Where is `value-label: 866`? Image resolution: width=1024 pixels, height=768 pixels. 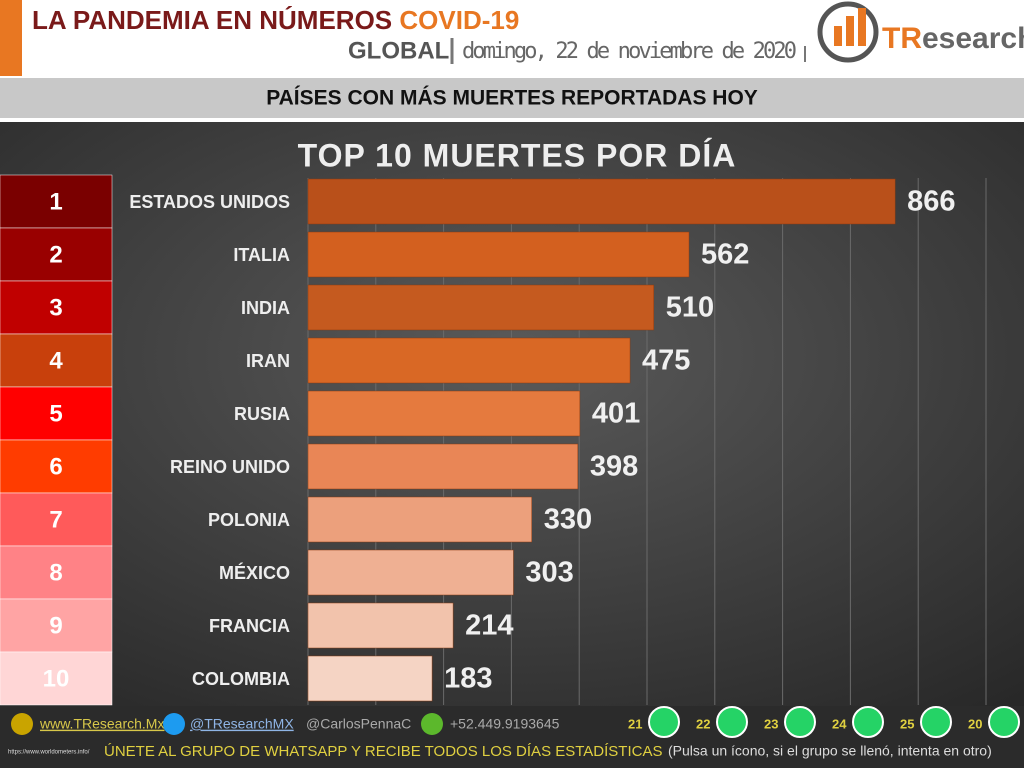 value-label: 866 is located at coordinates (931, 202).